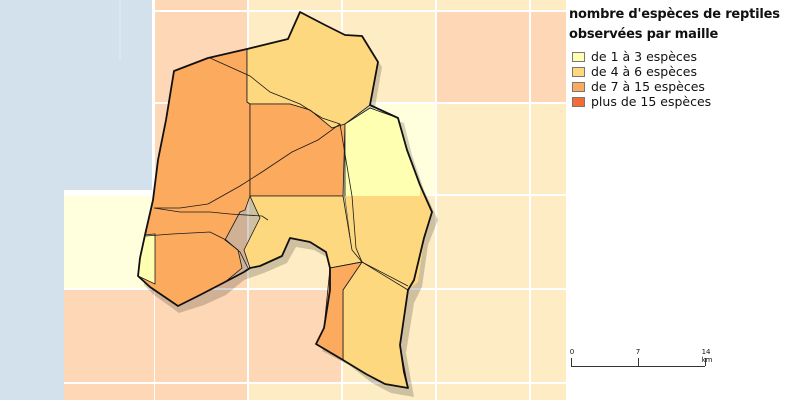 The image size is (792, 400). What do you see at coordinates (572, 352) in the screenshot?
I see `scale-label-0: 0` at bounding box center [572, 352].